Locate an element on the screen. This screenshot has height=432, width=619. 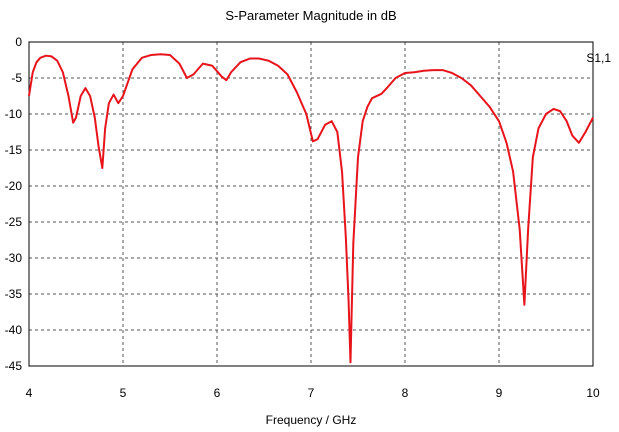
x-tick-label-8: 8 is located at coordinates (405, 393).